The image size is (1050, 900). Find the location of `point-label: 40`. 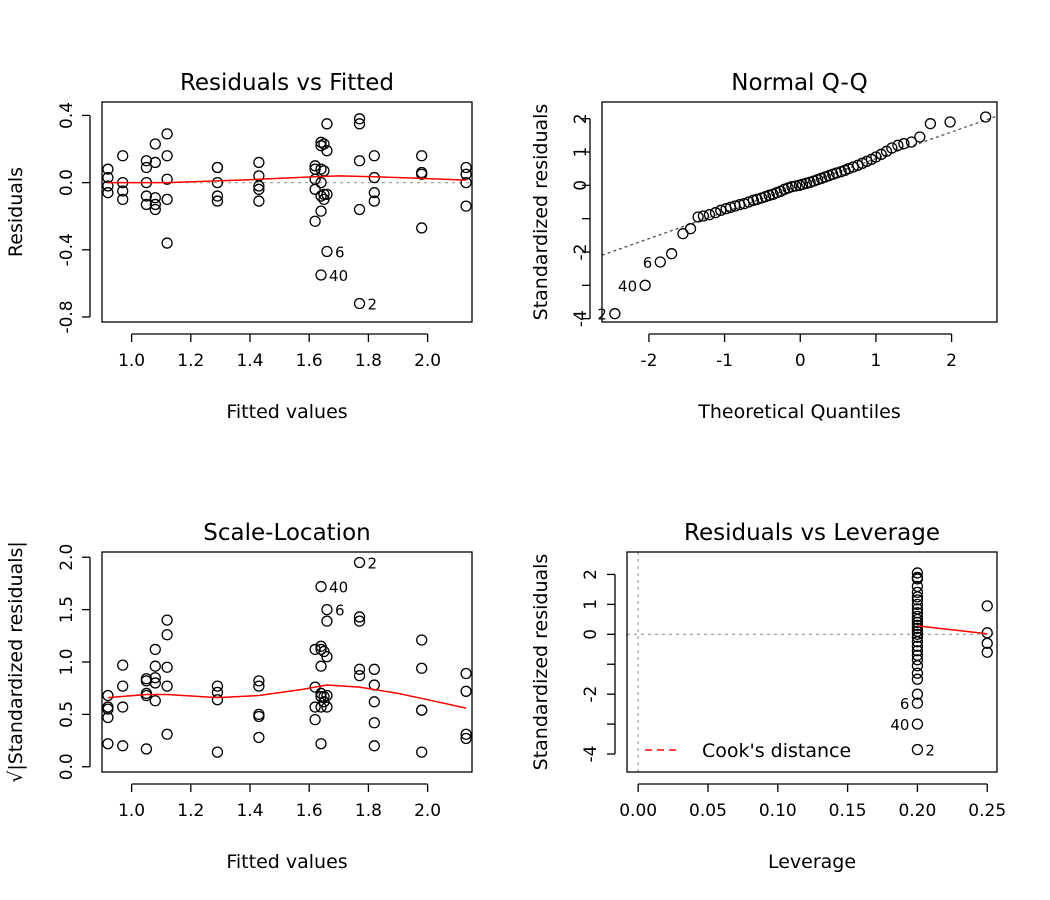

point-label: 40 is located at coordinates (627, 286).